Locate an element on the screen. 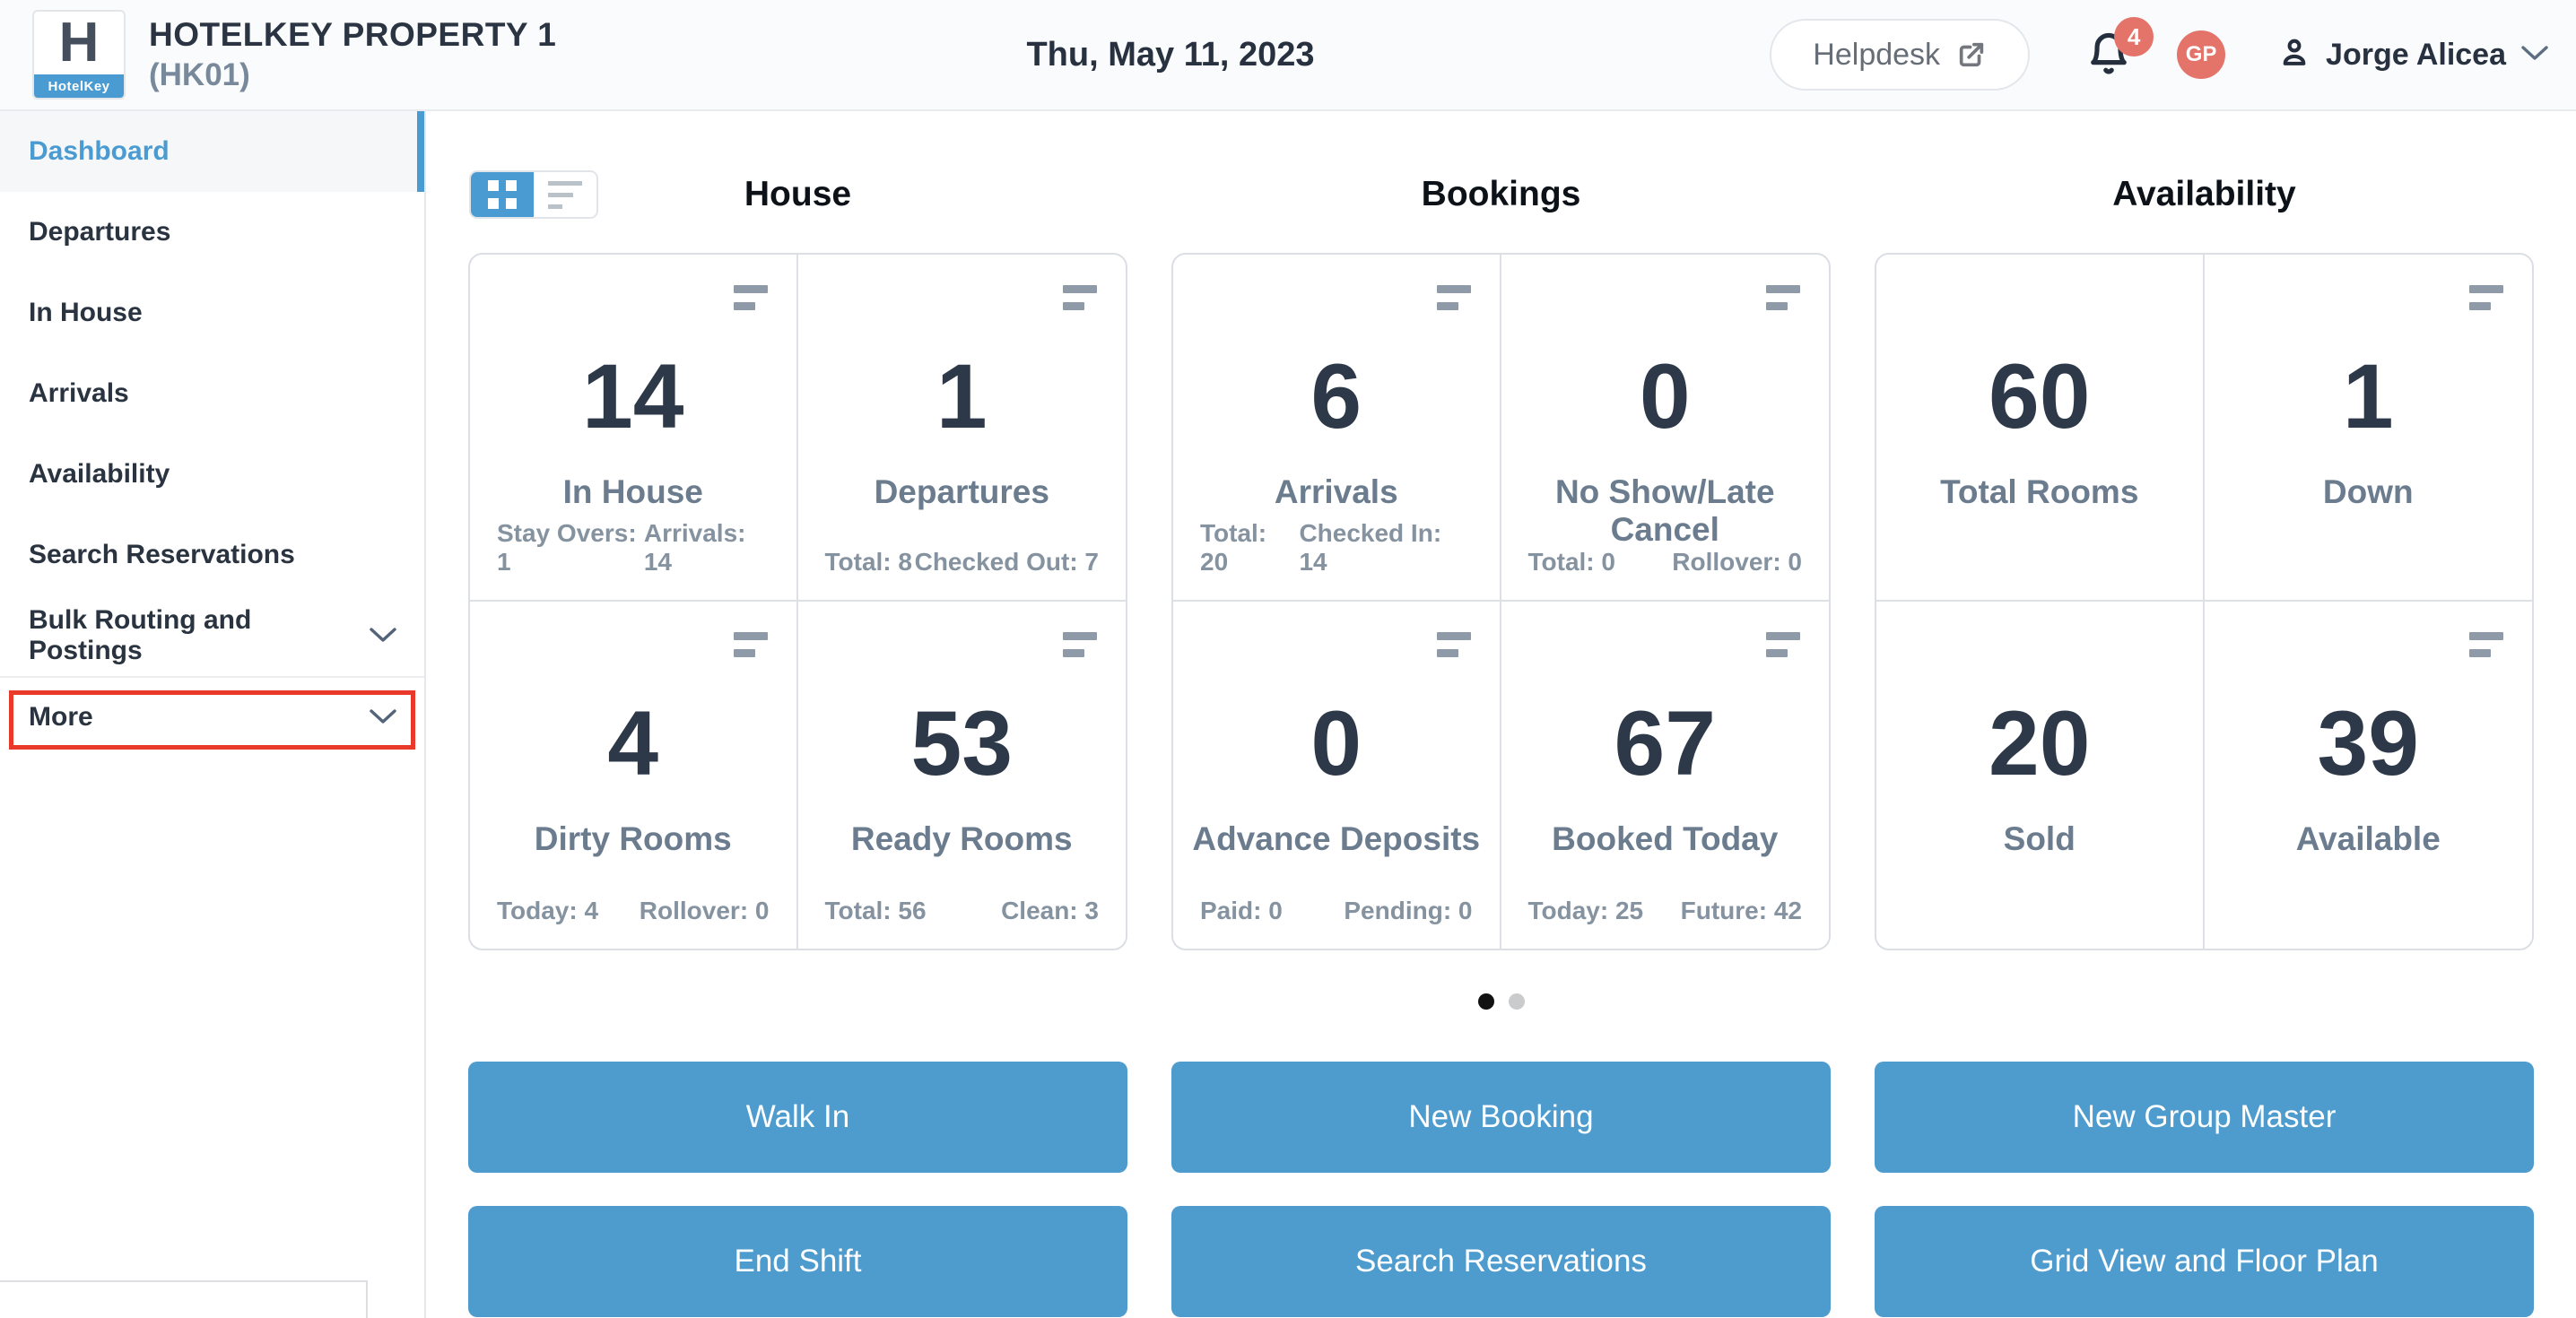 The width and height of the screenshot is (2576, 1318). stat-label: Departures is located at coordinates (961, 491).